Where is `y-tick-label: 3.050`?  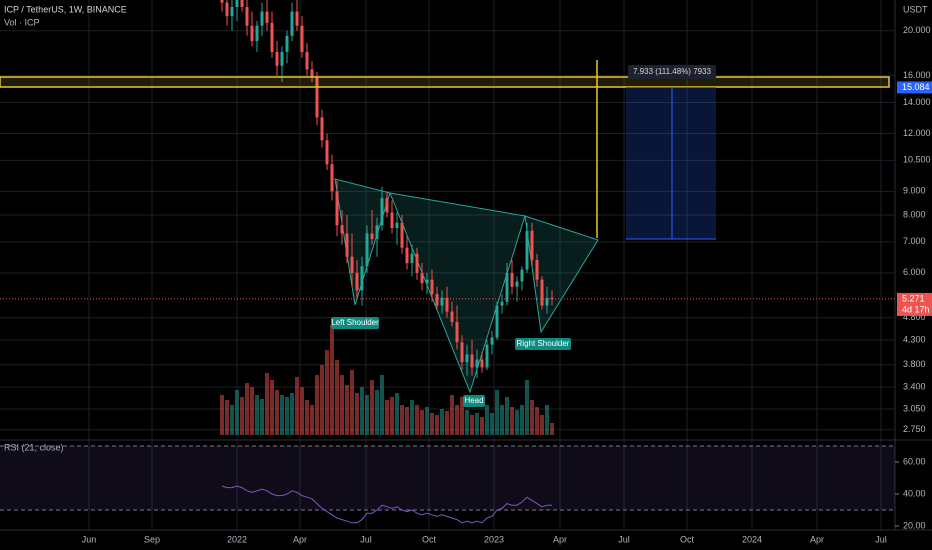 y-tick-label: 3.050 is located at coordinates (914, 408).